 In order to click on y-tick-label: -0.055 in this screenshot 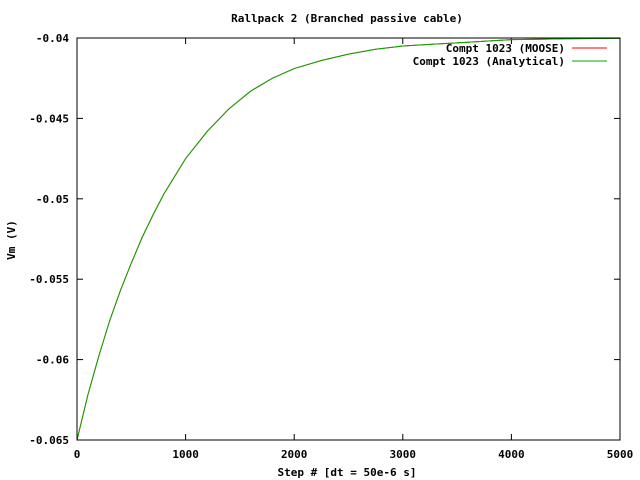, I will do `click(49, 279)`.